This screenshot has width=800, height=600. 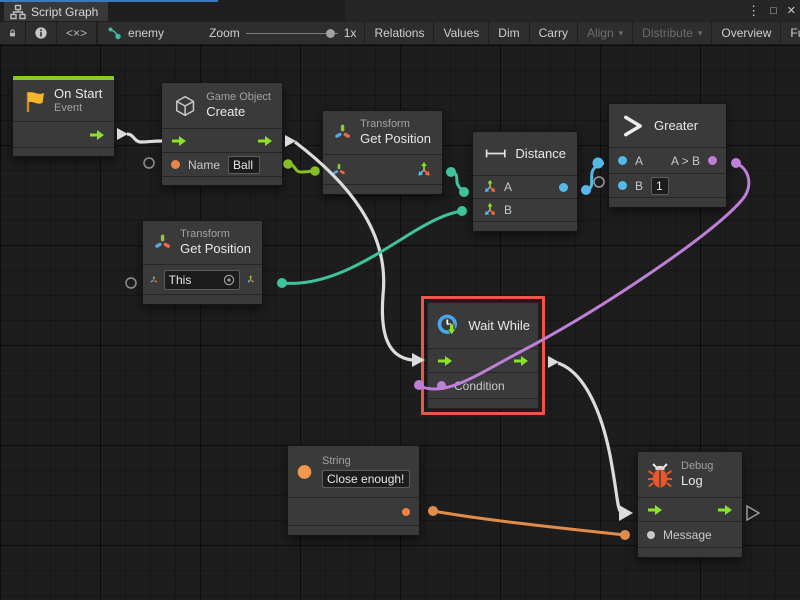 What do you see at coordinates (651, 534) in the screenshot?
I see `message-in-port` at bounding box center [651, 534].